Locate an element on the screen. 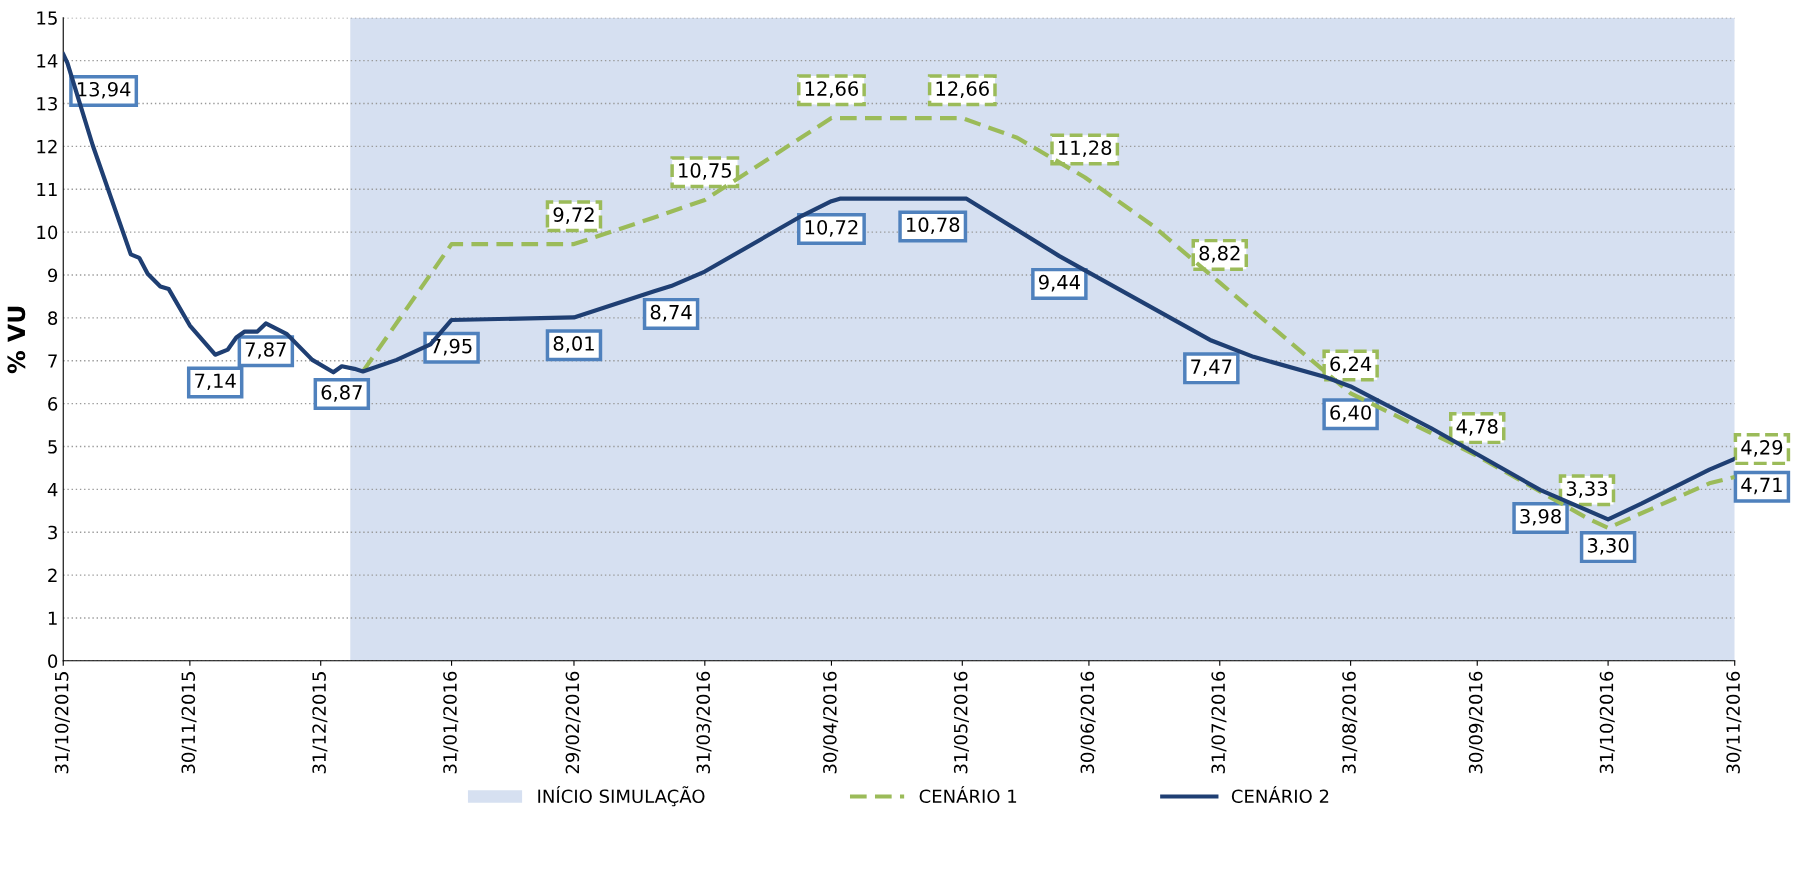  y-tick-label: 6 is located at coordinates (53, 404).